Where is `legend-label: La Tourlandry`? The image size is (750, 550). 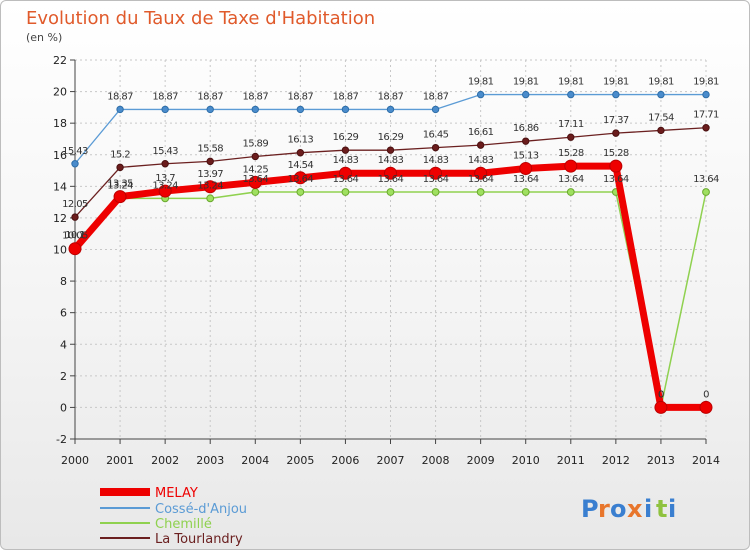 legend-label: La Tourlandry is located at coordinates (199, 539).